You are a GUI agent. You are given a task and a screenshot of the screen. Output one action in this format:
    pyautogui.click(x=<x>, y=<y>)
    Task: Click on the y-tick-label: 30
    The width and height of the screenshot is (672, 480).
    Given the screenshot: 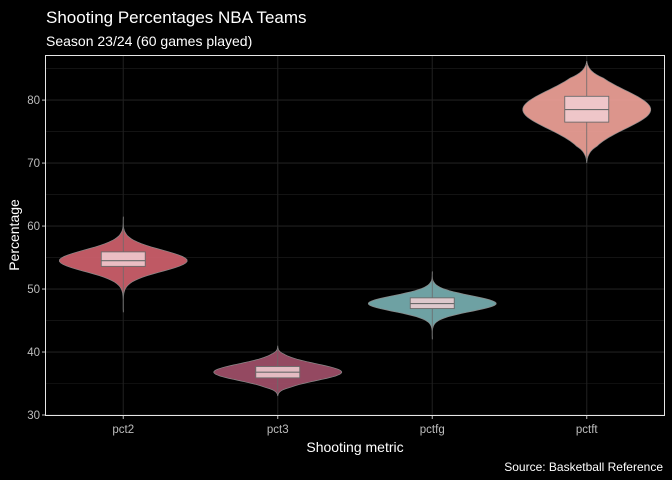 What is the action you would take?
    pyautogui.click(x=33, y=416)
    